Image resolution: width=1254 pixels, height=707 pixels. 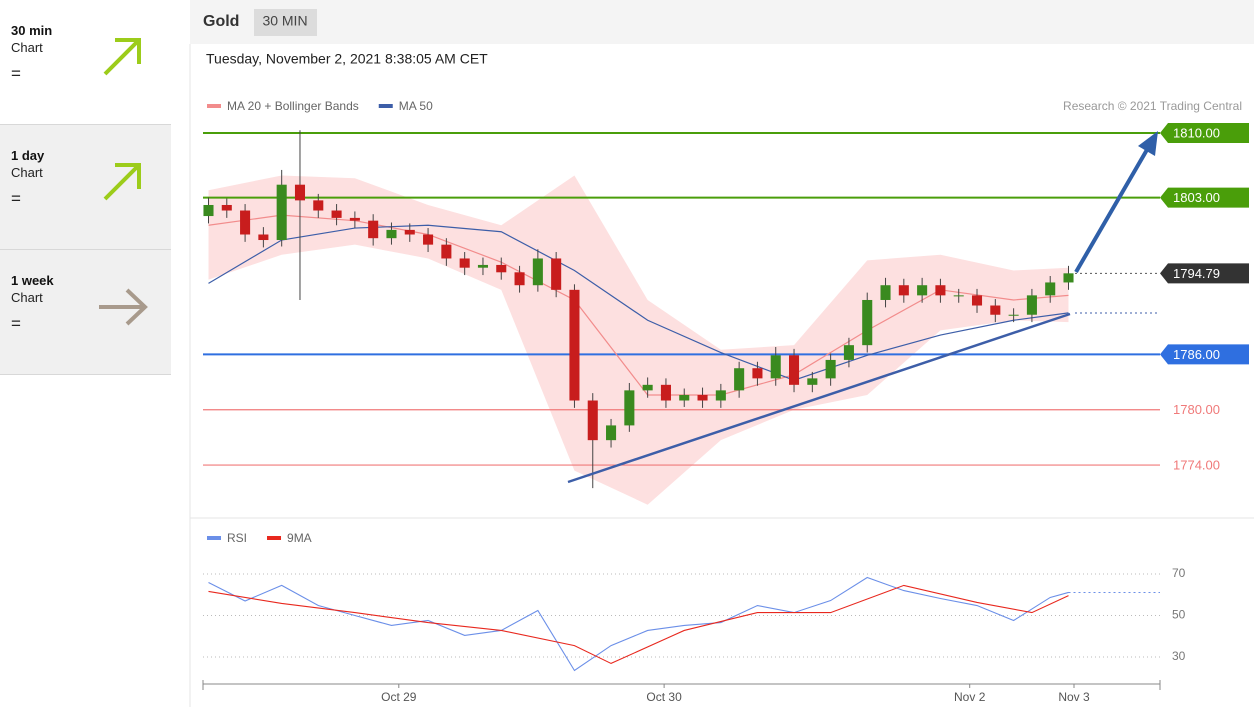 What do you see at coordinates (1179, 656) in the screenshot?
I see `y-tick-label: 30` at bounding box center [1179, 656].